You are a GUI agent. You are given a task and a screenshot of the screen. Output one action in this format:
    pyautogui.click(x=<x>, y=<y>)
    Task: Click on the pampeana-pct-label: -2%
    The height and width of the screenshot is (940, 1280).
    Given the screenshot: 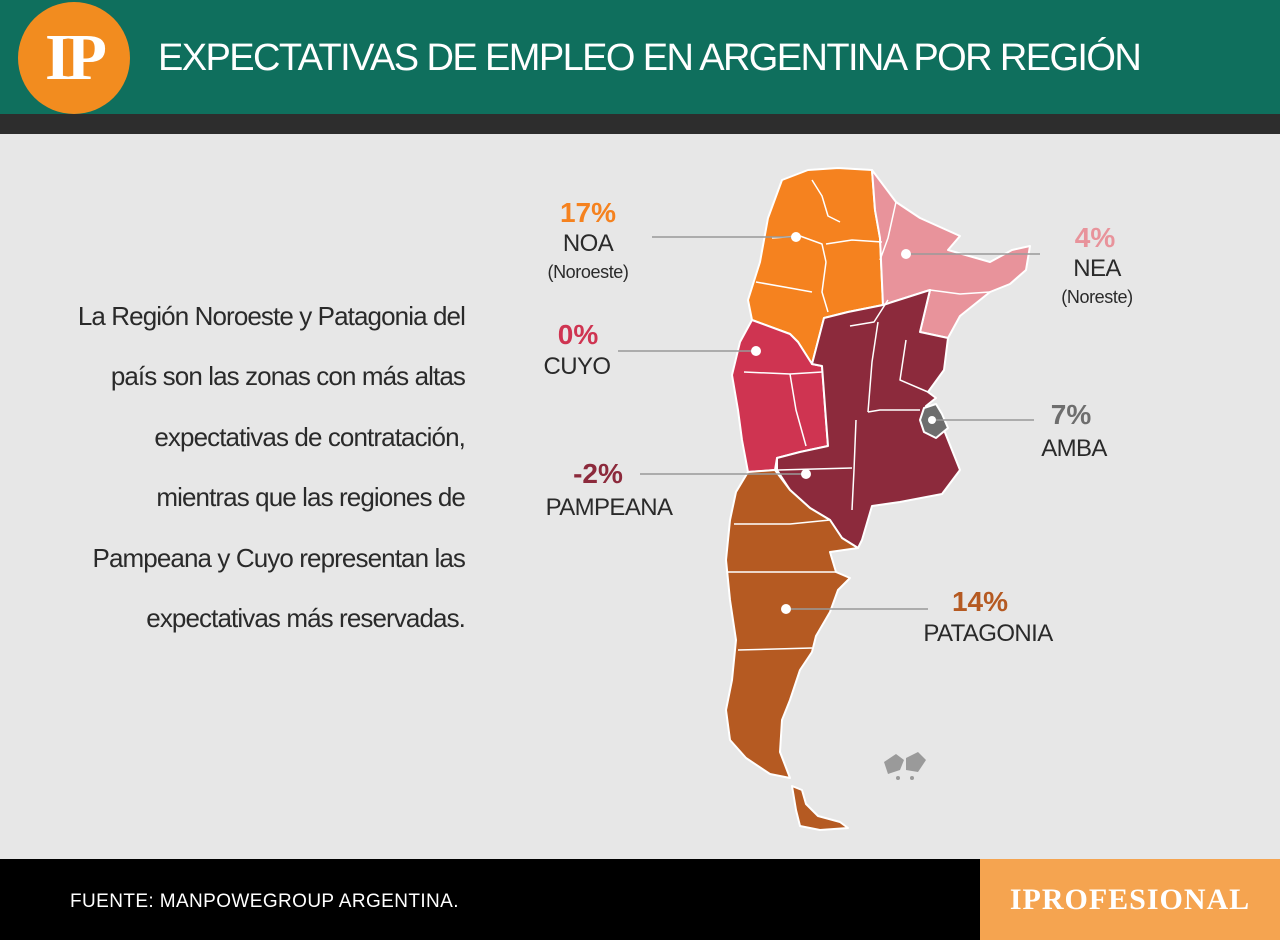 What is the action you would take?
    pyautogui.click(x=598, y=473)
    